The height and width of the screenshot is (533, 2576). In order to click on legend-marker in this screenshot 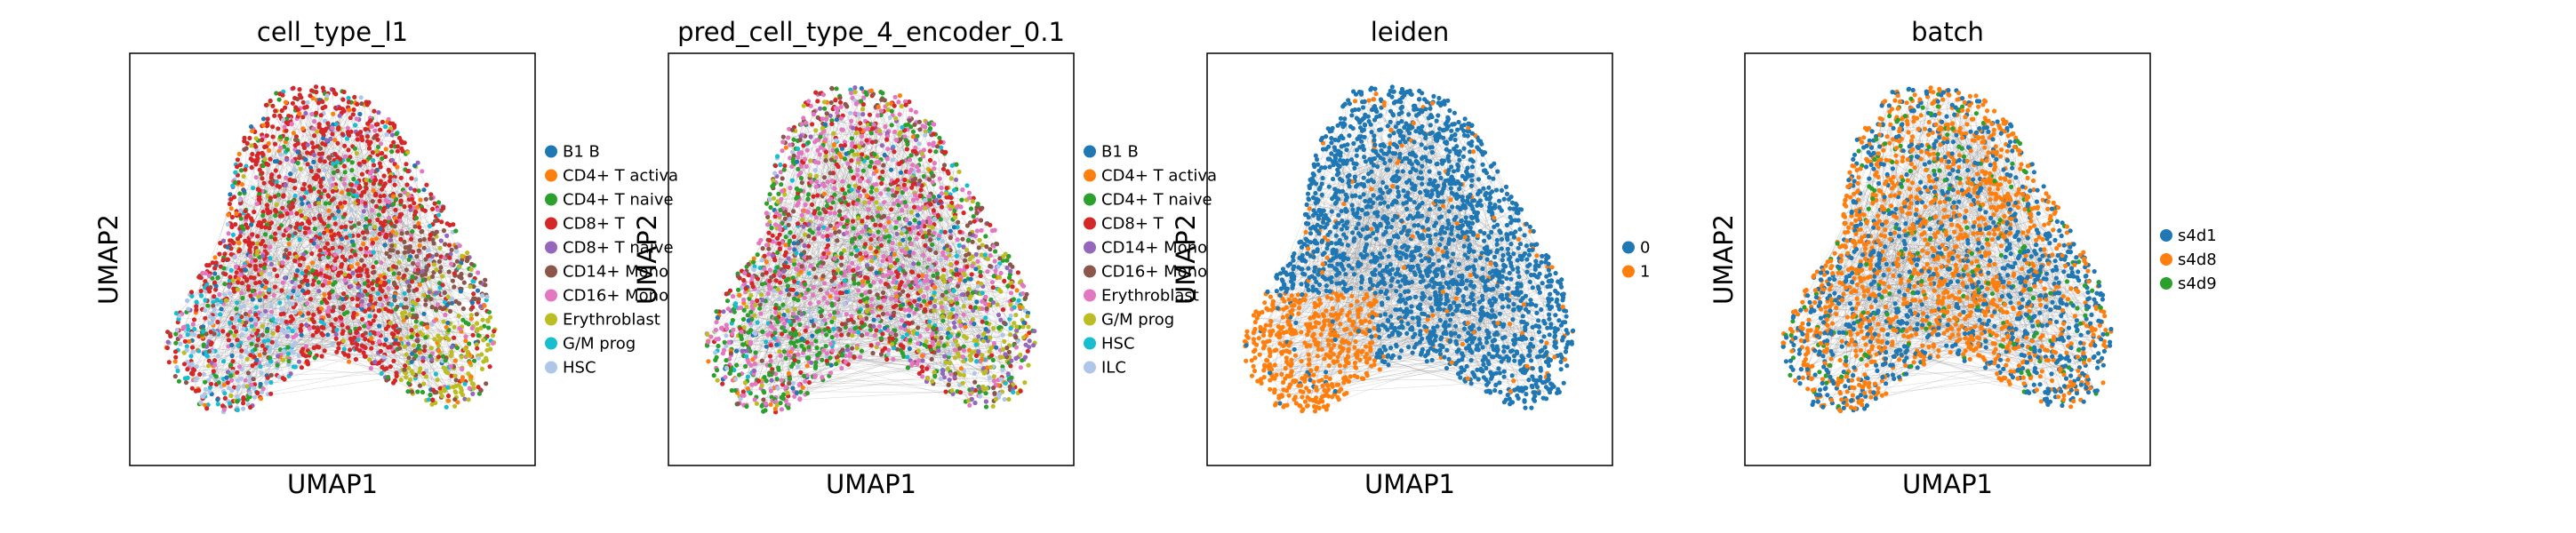, I will do `click(551, 367)`.